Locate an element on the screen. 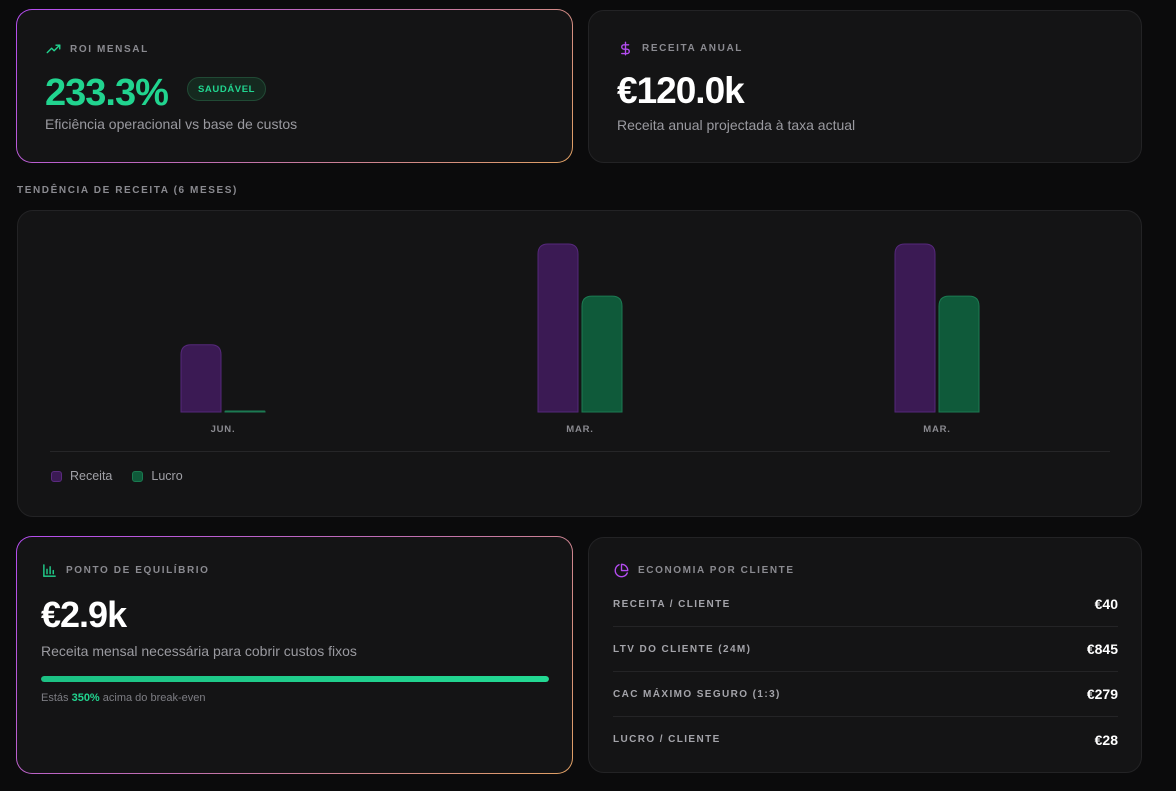  roi-label: ROI MENSAL is located at coordinates (109, 49).